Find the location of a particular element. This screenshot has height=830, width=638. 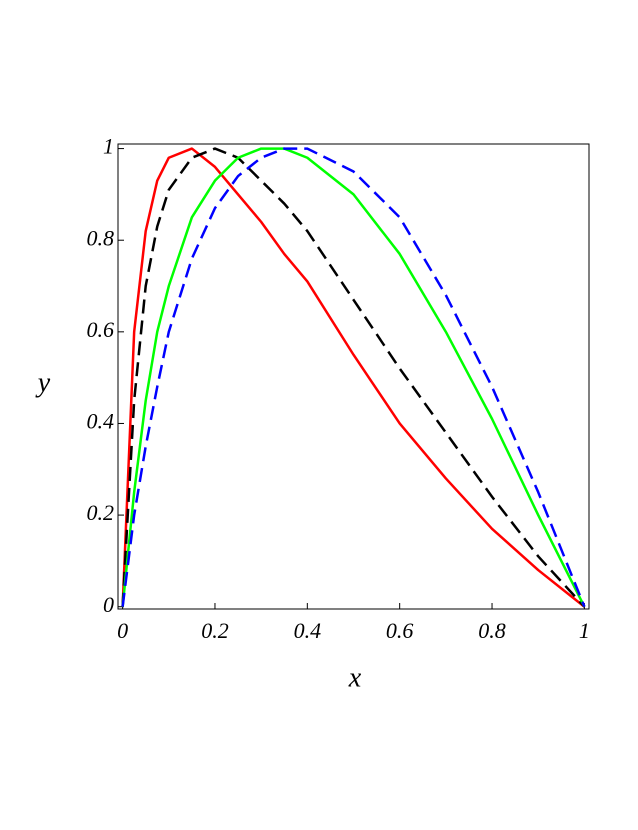

x-tick-label: 0.6 is located at coordinates (400, 630).